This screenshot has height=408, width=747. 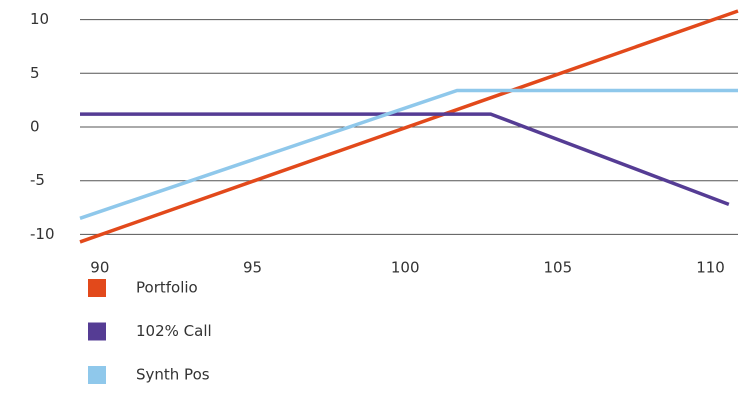 What do you see at coordinates (99, 268) in the screenshot?
I see `x-tick-label: 90` at bounding box center [99, 268].